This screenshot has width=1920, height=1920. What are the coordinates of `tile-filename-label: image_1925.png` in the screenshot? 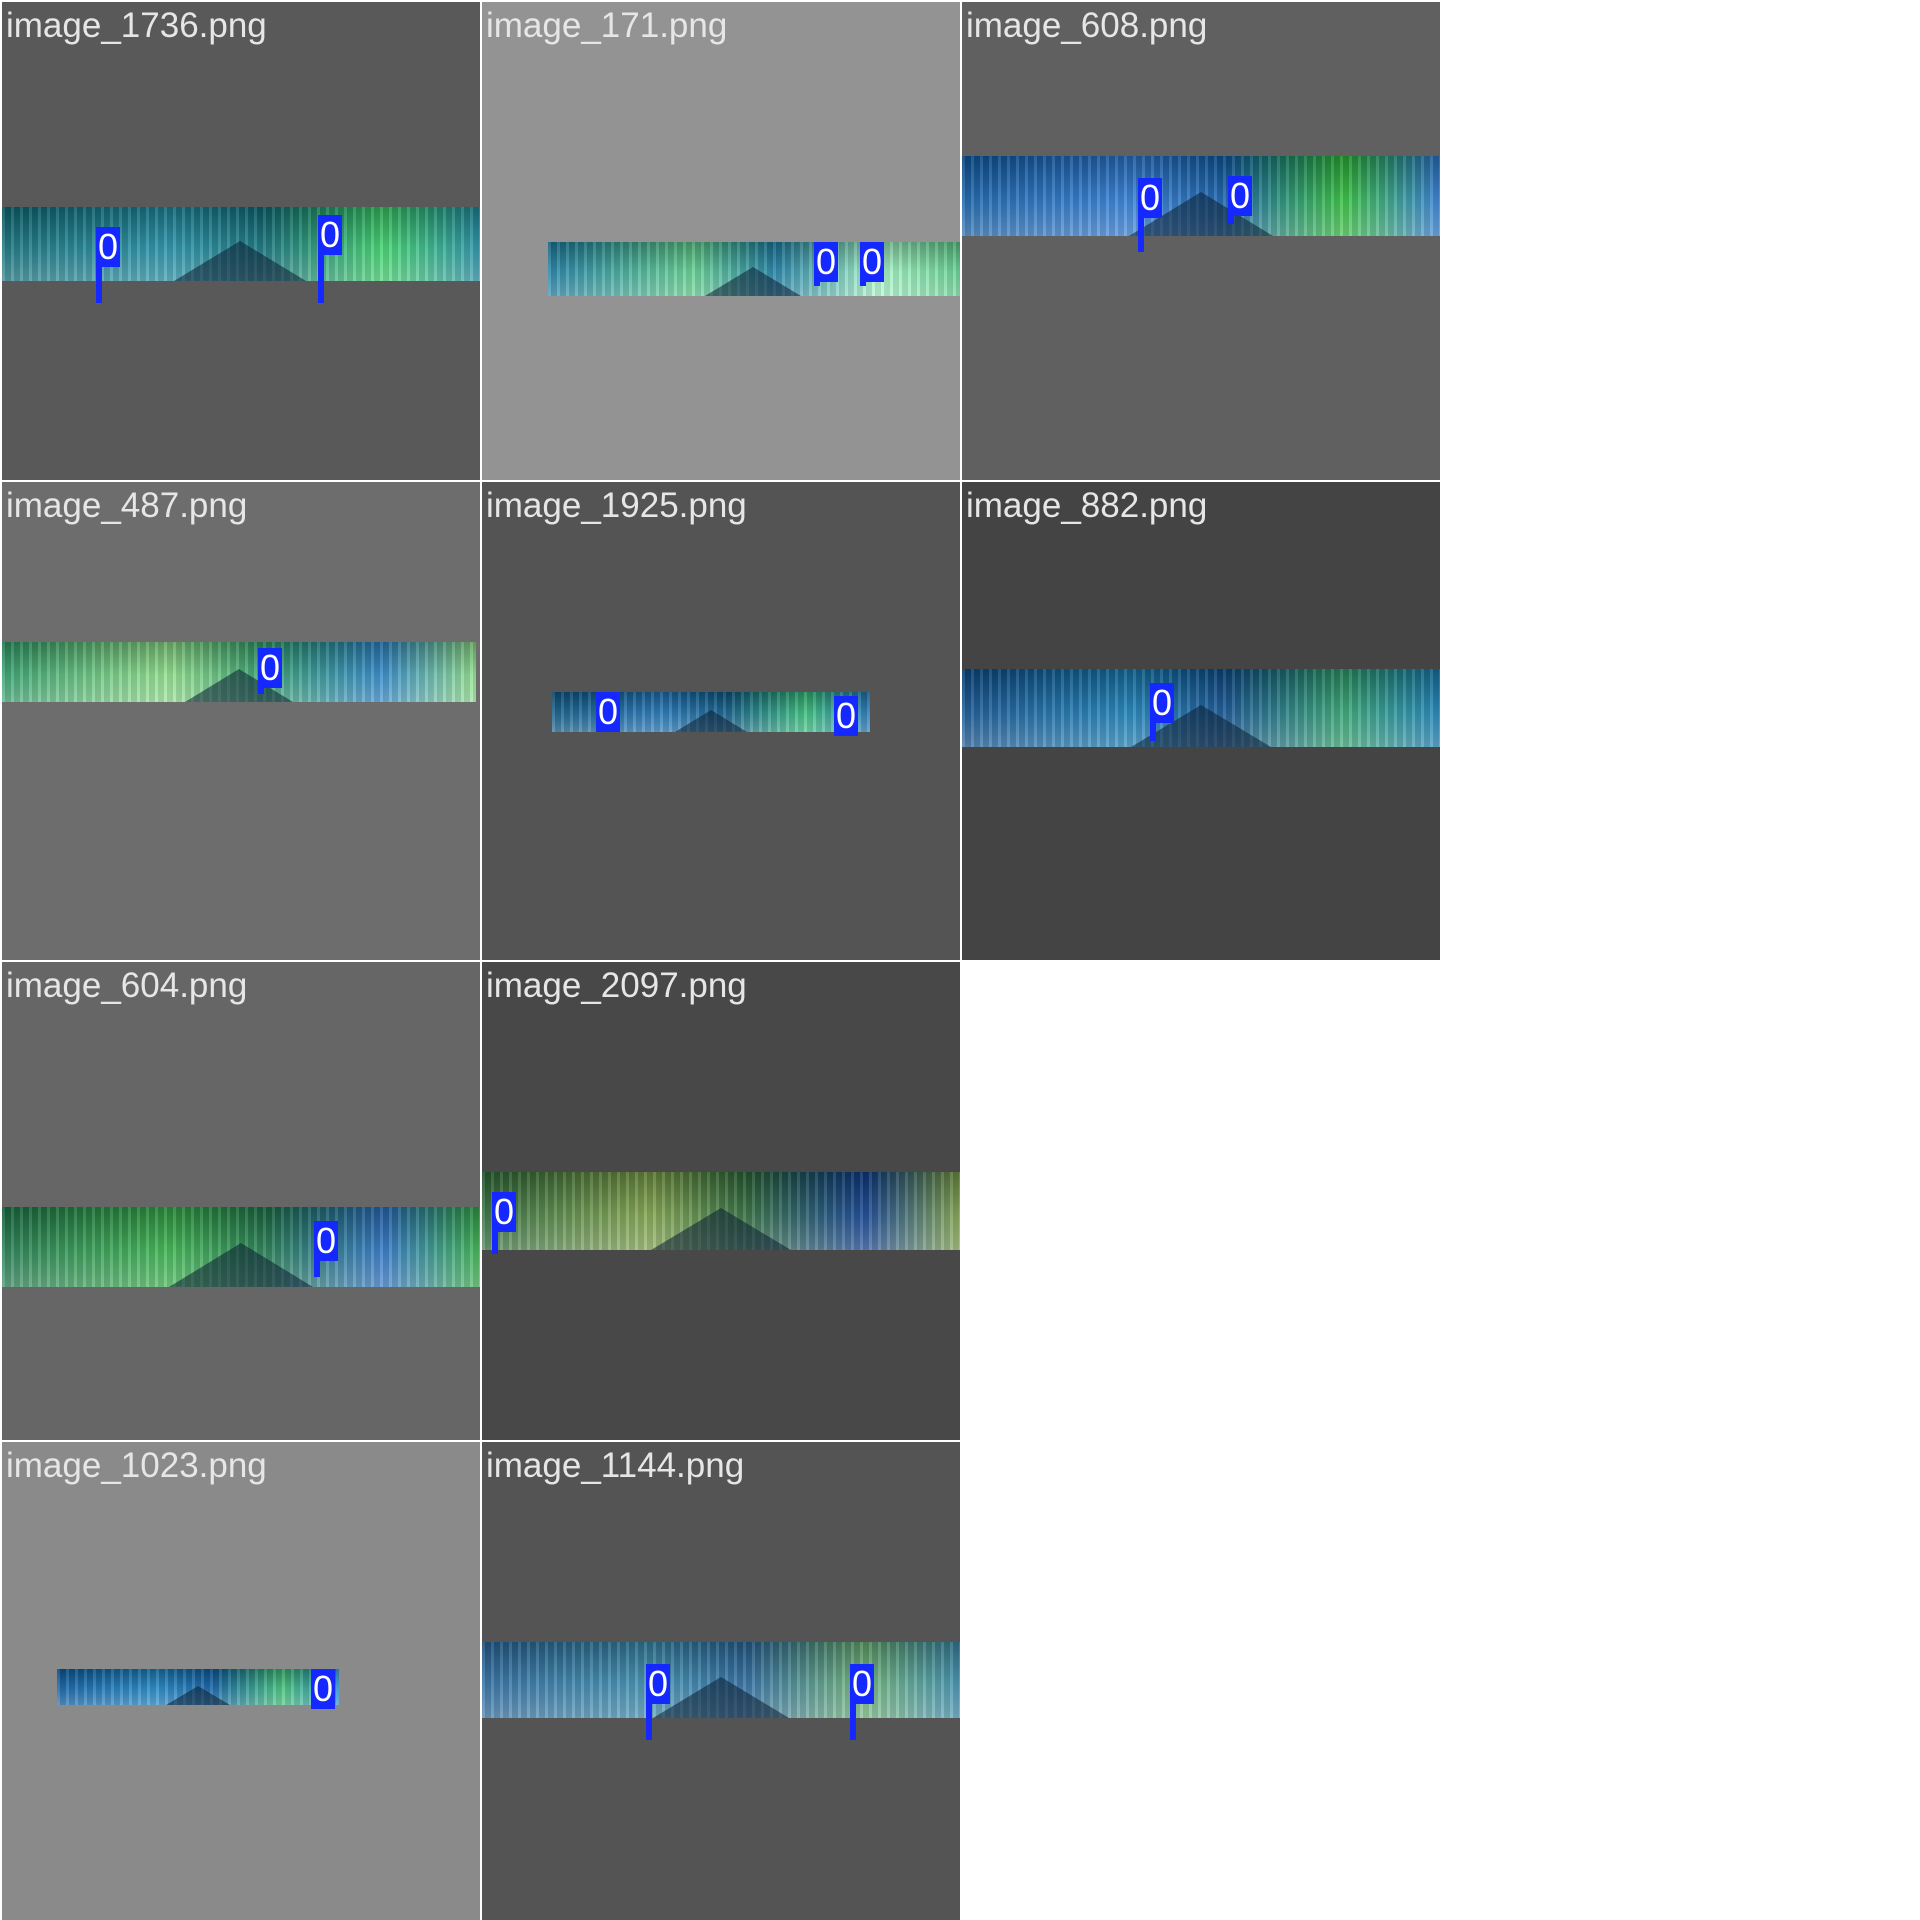 It's located at (616, 505).